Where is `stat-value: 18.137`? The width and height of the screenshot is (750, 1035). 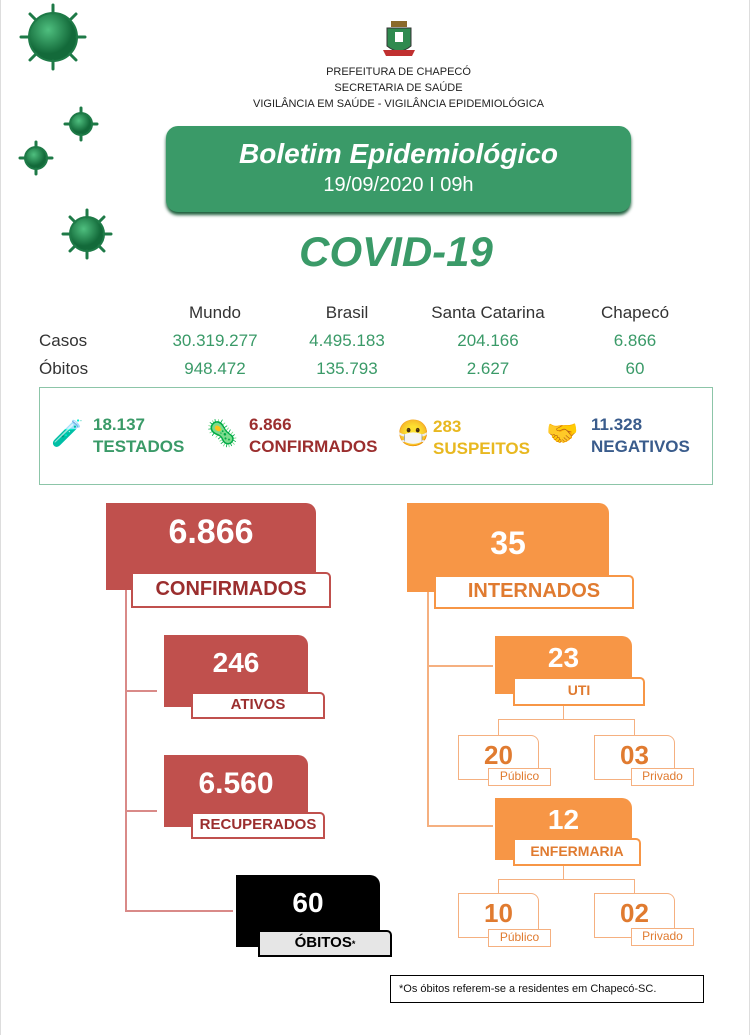
stat-value: 18.137 is located at coordinates (119, 424).